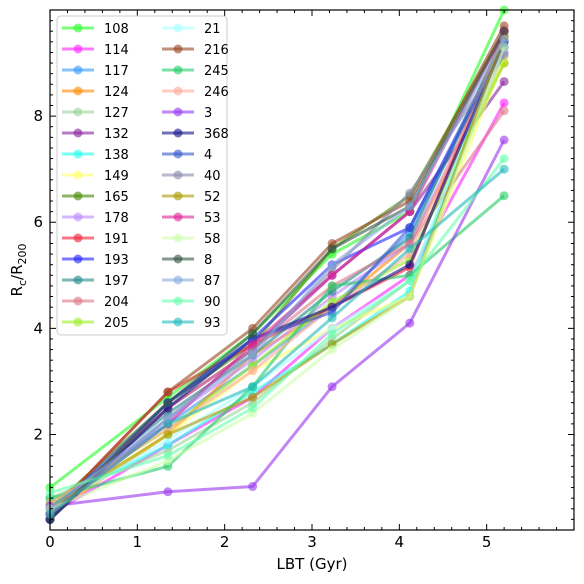 The width and height of the screenshot is (584, 584). Describe the element at coordinates (38, 328) in the screenshot. I see `y-tick-label: 4` at that location.